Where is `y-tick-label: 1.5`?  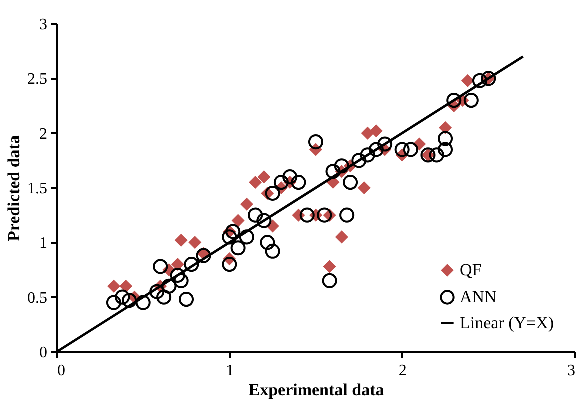
y-tick-label: 1.5 is located at coordinates (38, 189).